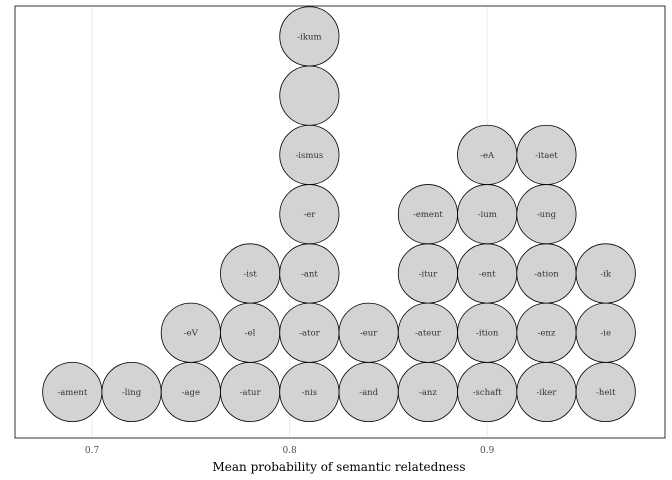 This screenshot has height=480, width=672. I want to click on x-axis-ticks: 0.7 0.8 0.9, so click(290, 451).